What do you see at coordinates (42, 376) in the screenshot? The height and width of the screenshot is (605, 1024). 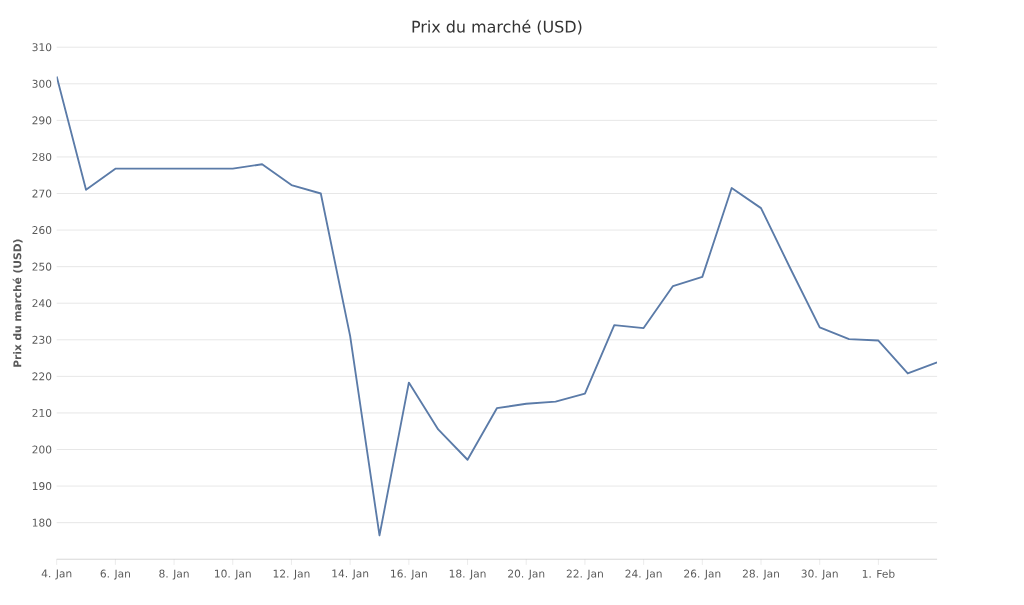 I see `y-tick-label: 220` at bounding box center [42, 376].